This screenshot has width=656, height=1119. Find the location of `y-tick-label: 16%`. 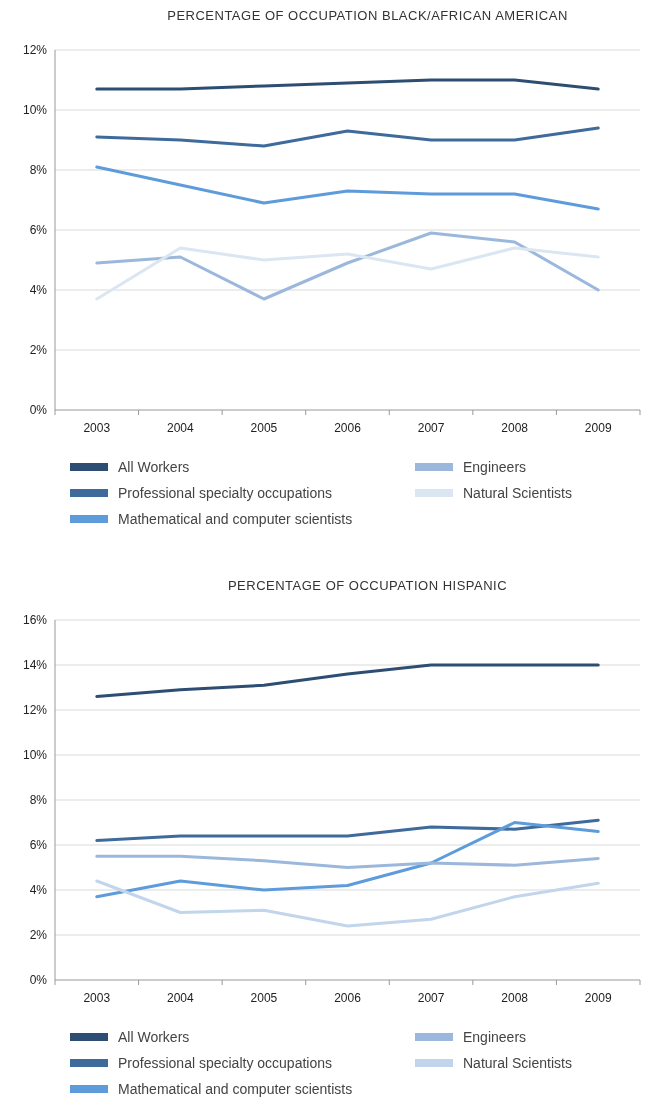

y-tick-label: 16% is located at coordinates (35, 620).